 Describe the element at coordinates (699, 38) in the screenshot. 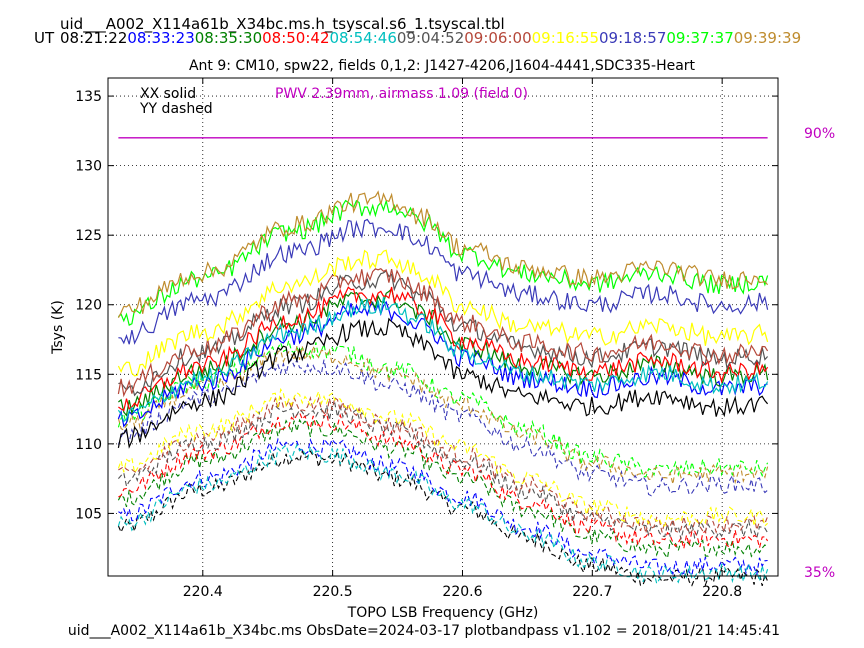

I see `ut-time-9: 09:37:37` at that location.